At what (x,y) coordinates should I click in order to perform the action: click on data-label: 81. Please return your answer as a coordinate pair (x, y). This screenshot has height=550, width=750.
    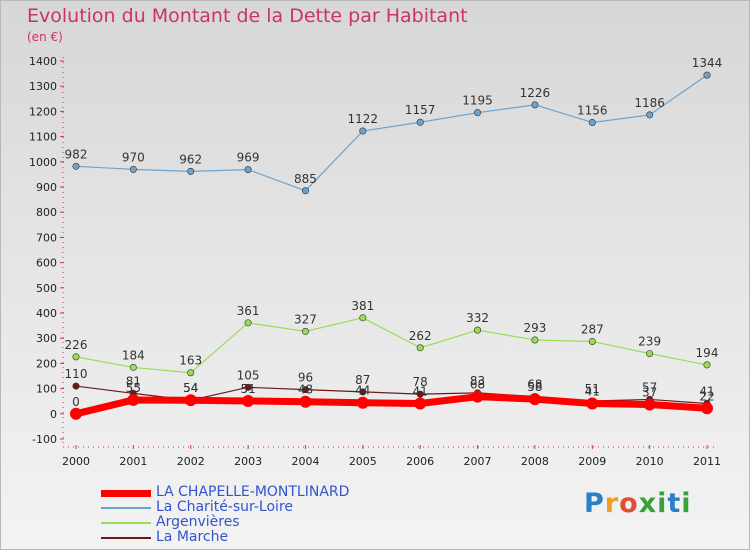
    Looking at the image, I should click on (133, 381).